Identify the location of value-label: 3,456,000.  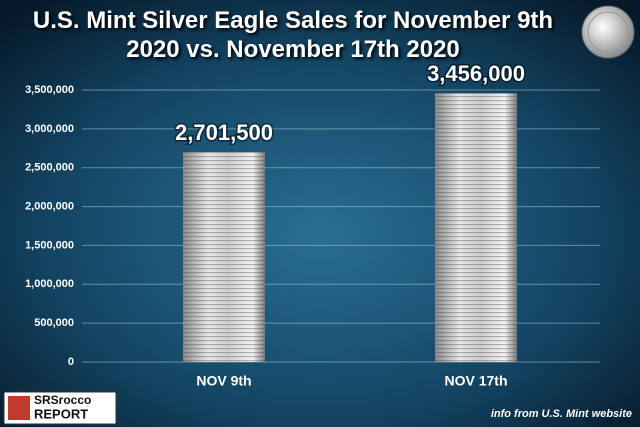
(476, 73).